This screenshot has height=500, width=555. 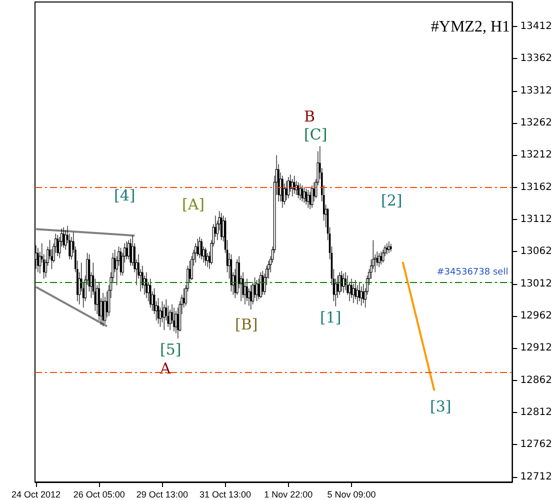 What do you see at coordinates (536, 348) in the screenshot?
I see `y-tick-label: 12912` at bounding box center [536, 348].